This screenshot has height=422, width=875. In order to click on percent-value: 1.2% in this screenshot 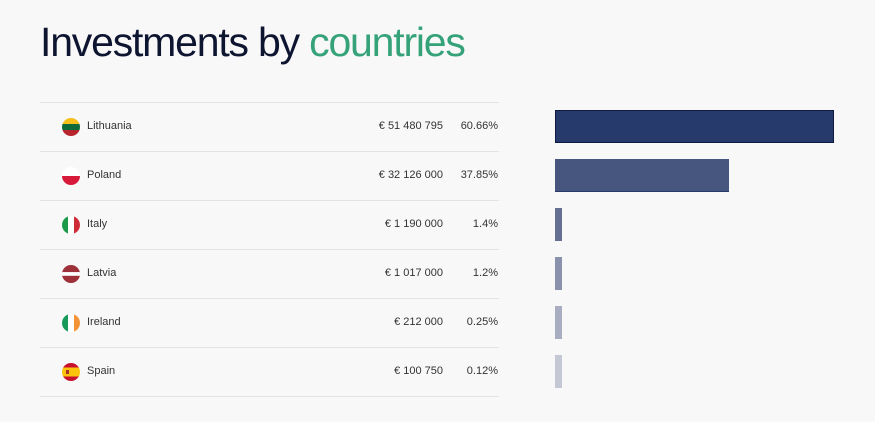, I will do `click(485, 273)`.